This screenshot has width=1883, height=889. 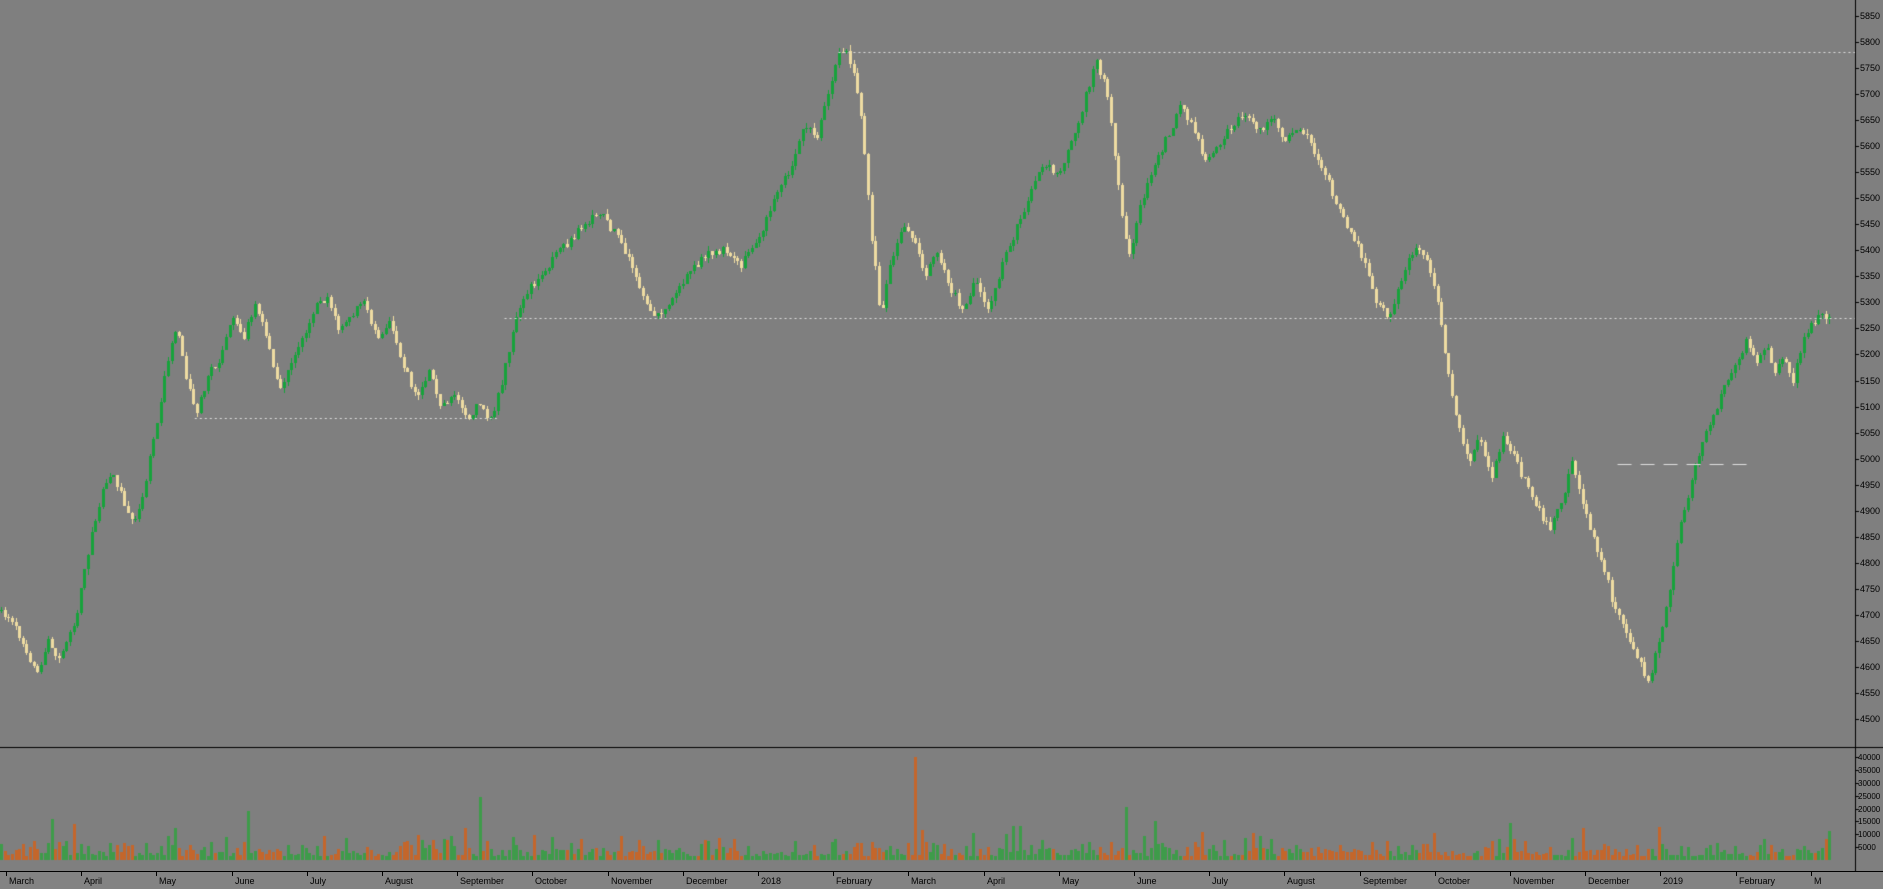 I want to click on volume-axis: 40000 35000 30000 25000 20000 15000 10000 5000, so click(x=1869, y=809).